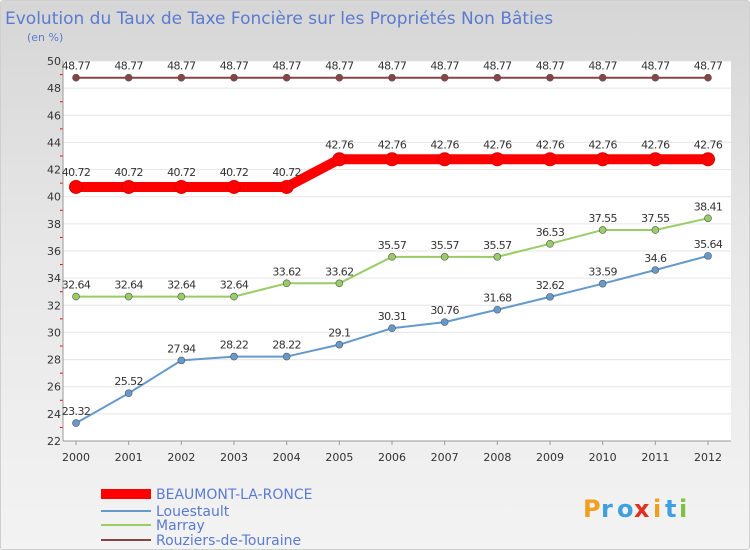 The width and height of the screenshot is (750, 550). I want to click on y-tick-label: 32, so click(54, 305).